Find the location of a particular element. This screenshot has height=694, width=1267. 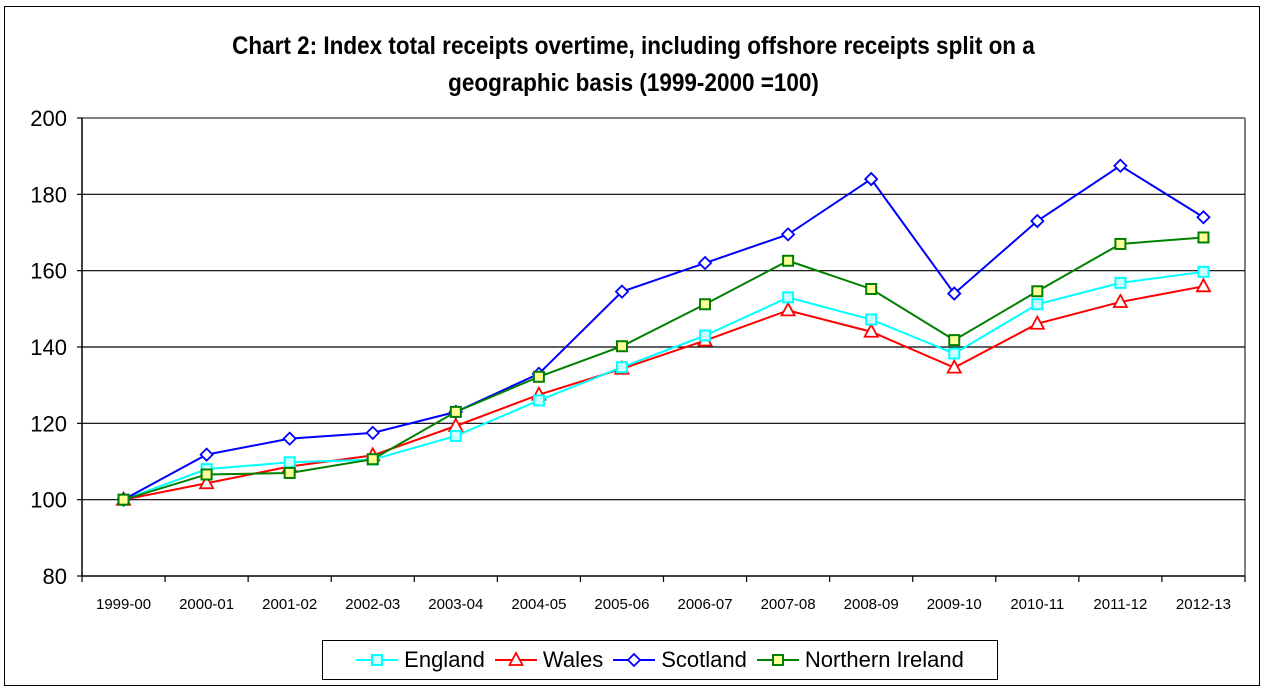

x-tick-label: 2004-05 is located at coordinates (538, 604).